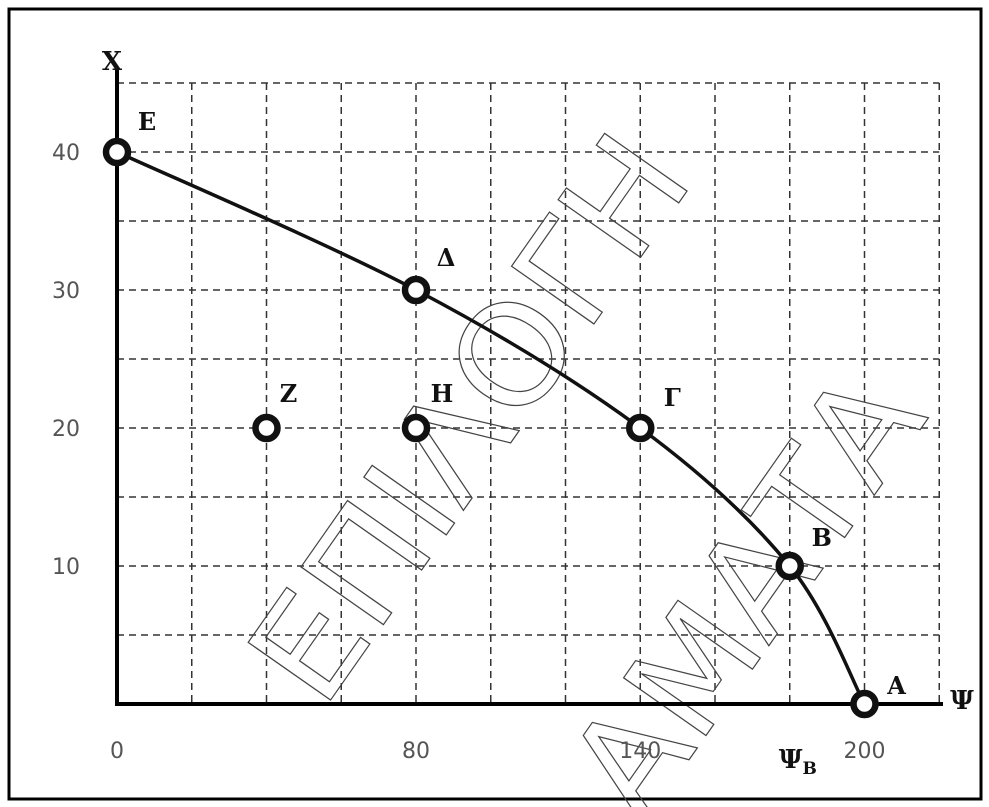 The height and width of the screenshot is (807, 989). I want to click on point-label: E, so click(147, 121).